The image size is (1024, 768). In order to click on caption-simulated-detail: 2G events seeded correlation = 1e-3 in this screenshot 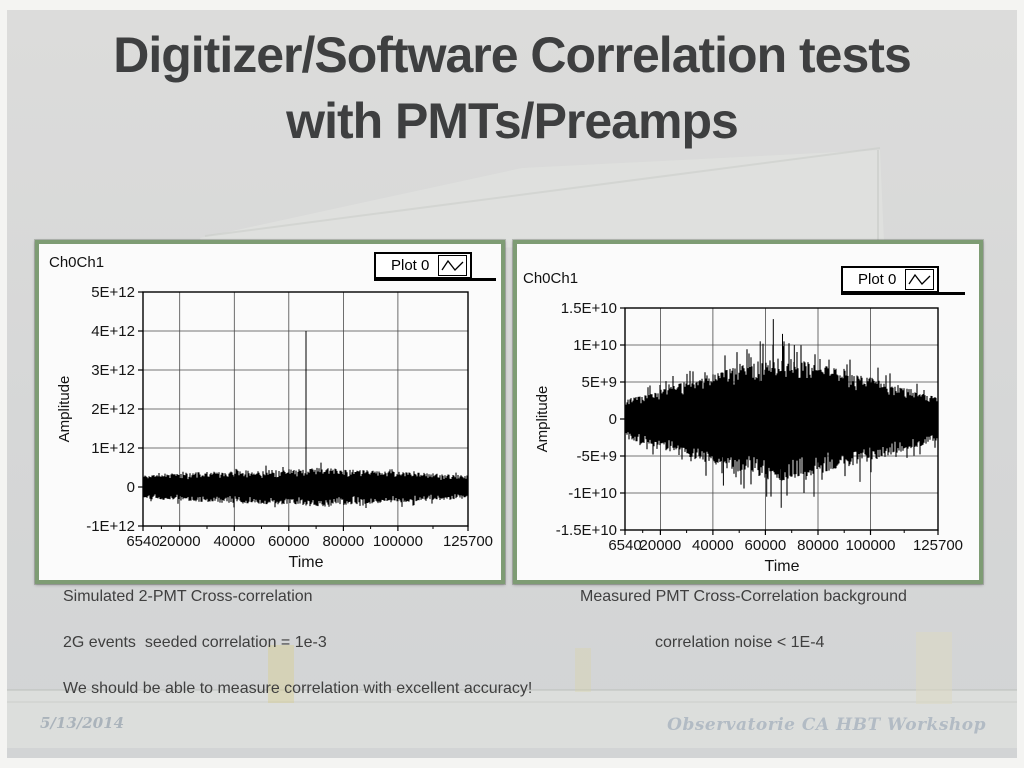, I will do `click(195, 642)`.